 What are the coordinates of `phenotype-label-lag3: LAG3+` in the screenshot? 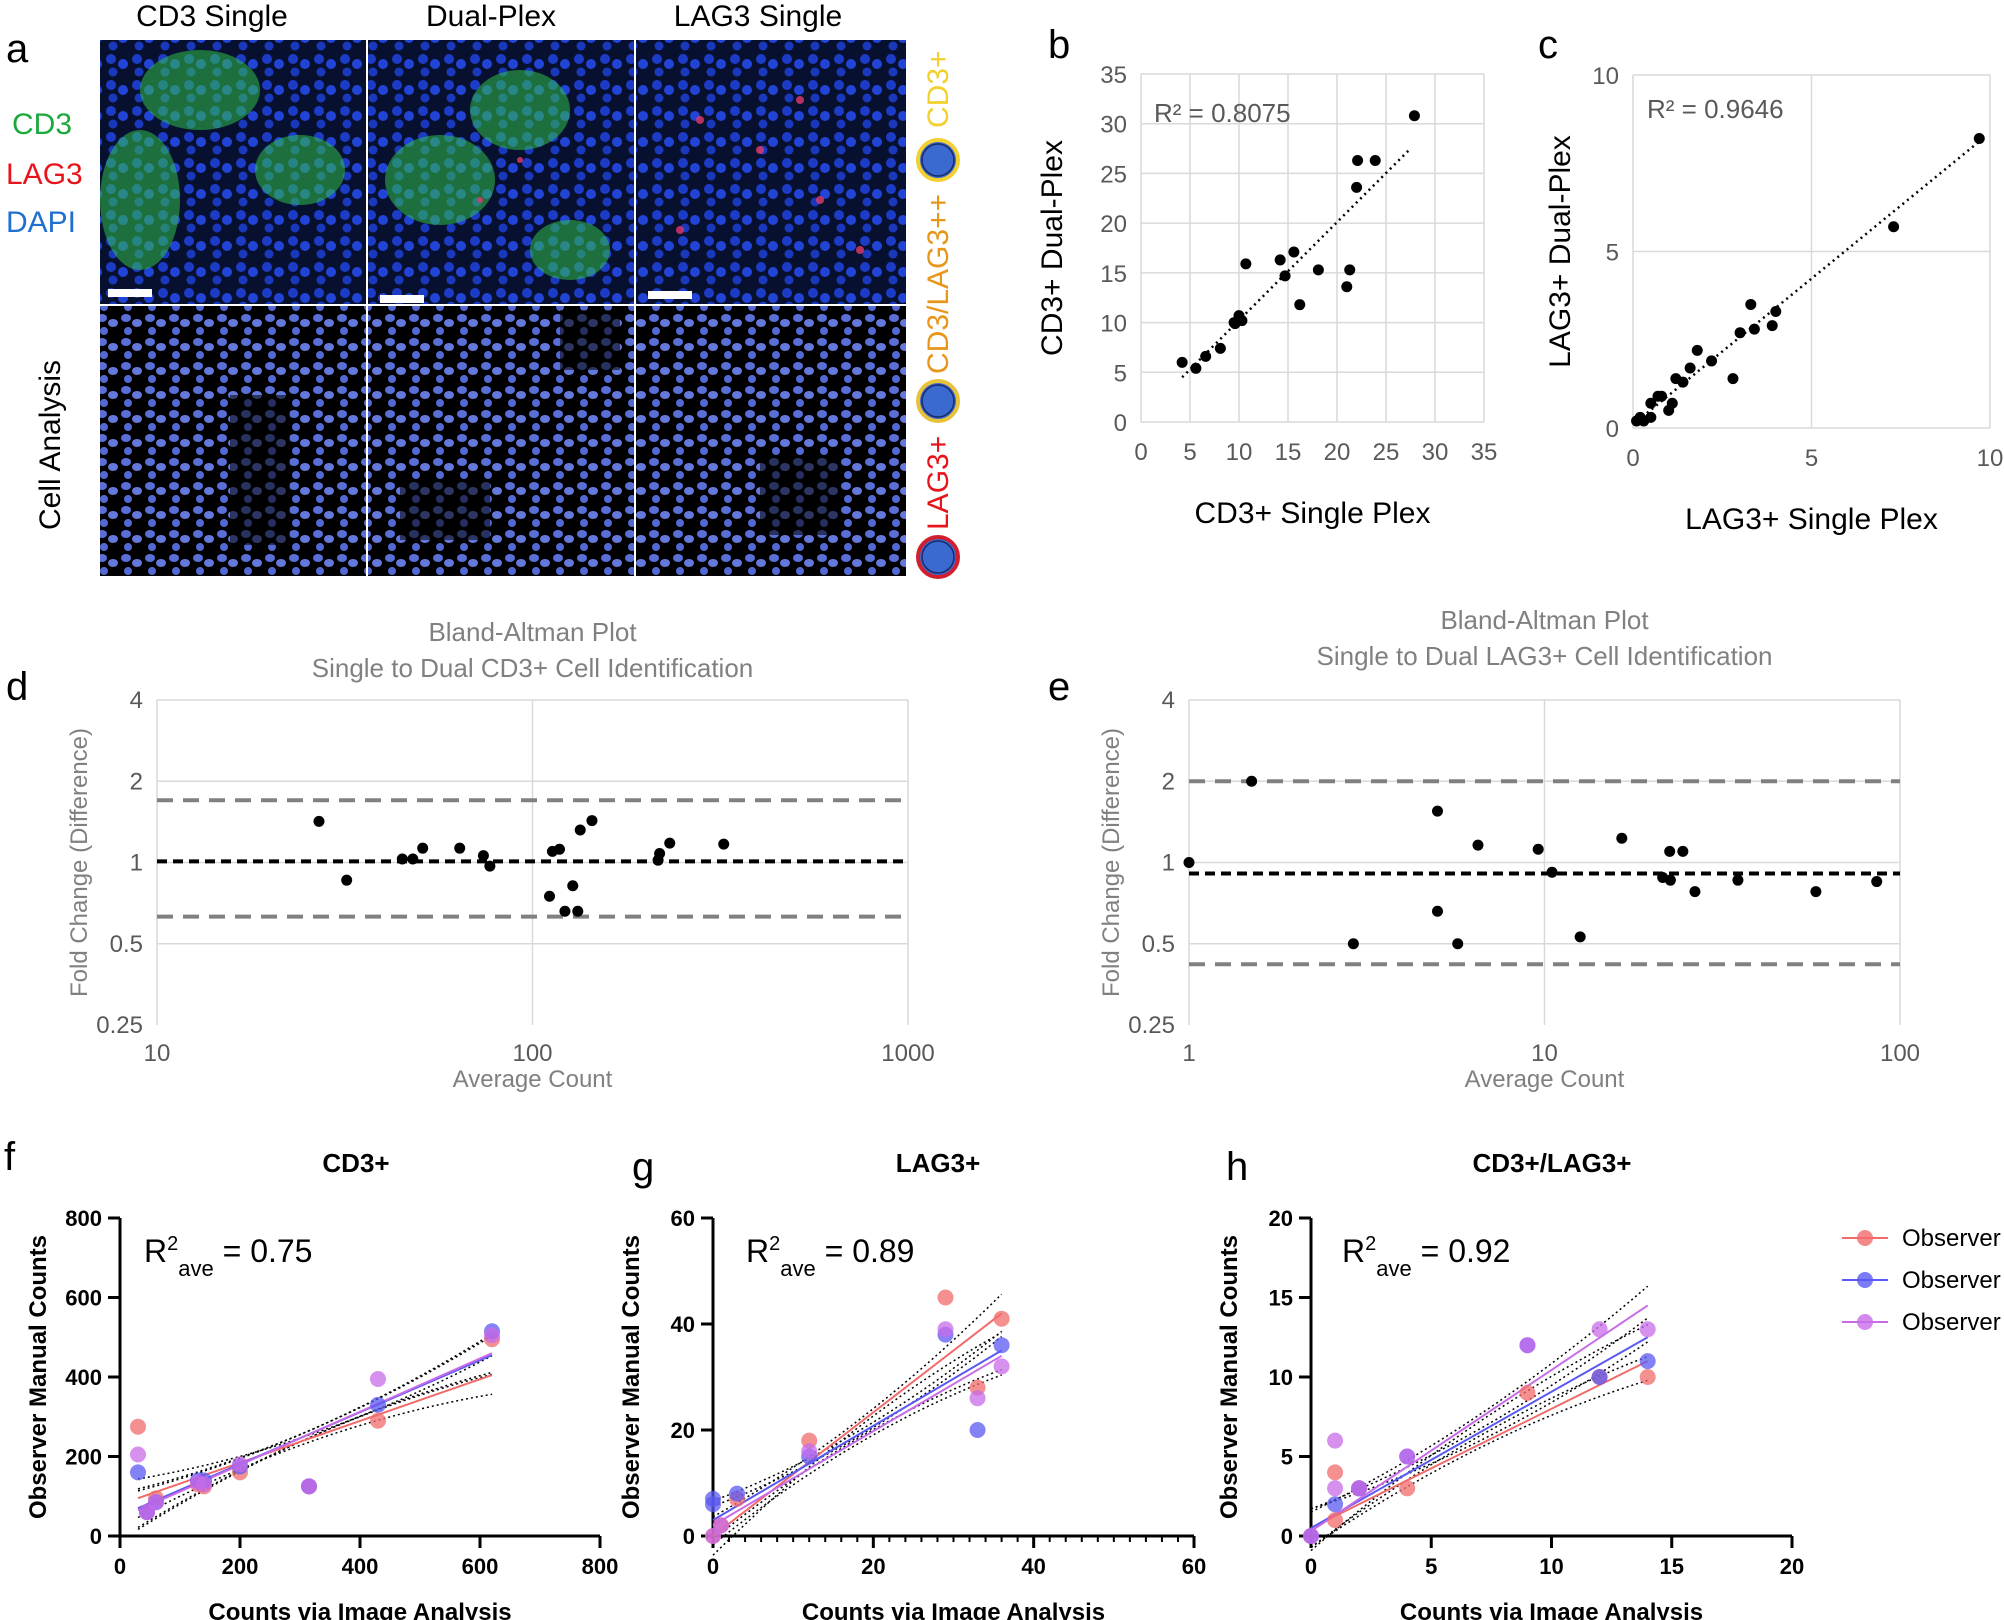 It's located at (938, 483).